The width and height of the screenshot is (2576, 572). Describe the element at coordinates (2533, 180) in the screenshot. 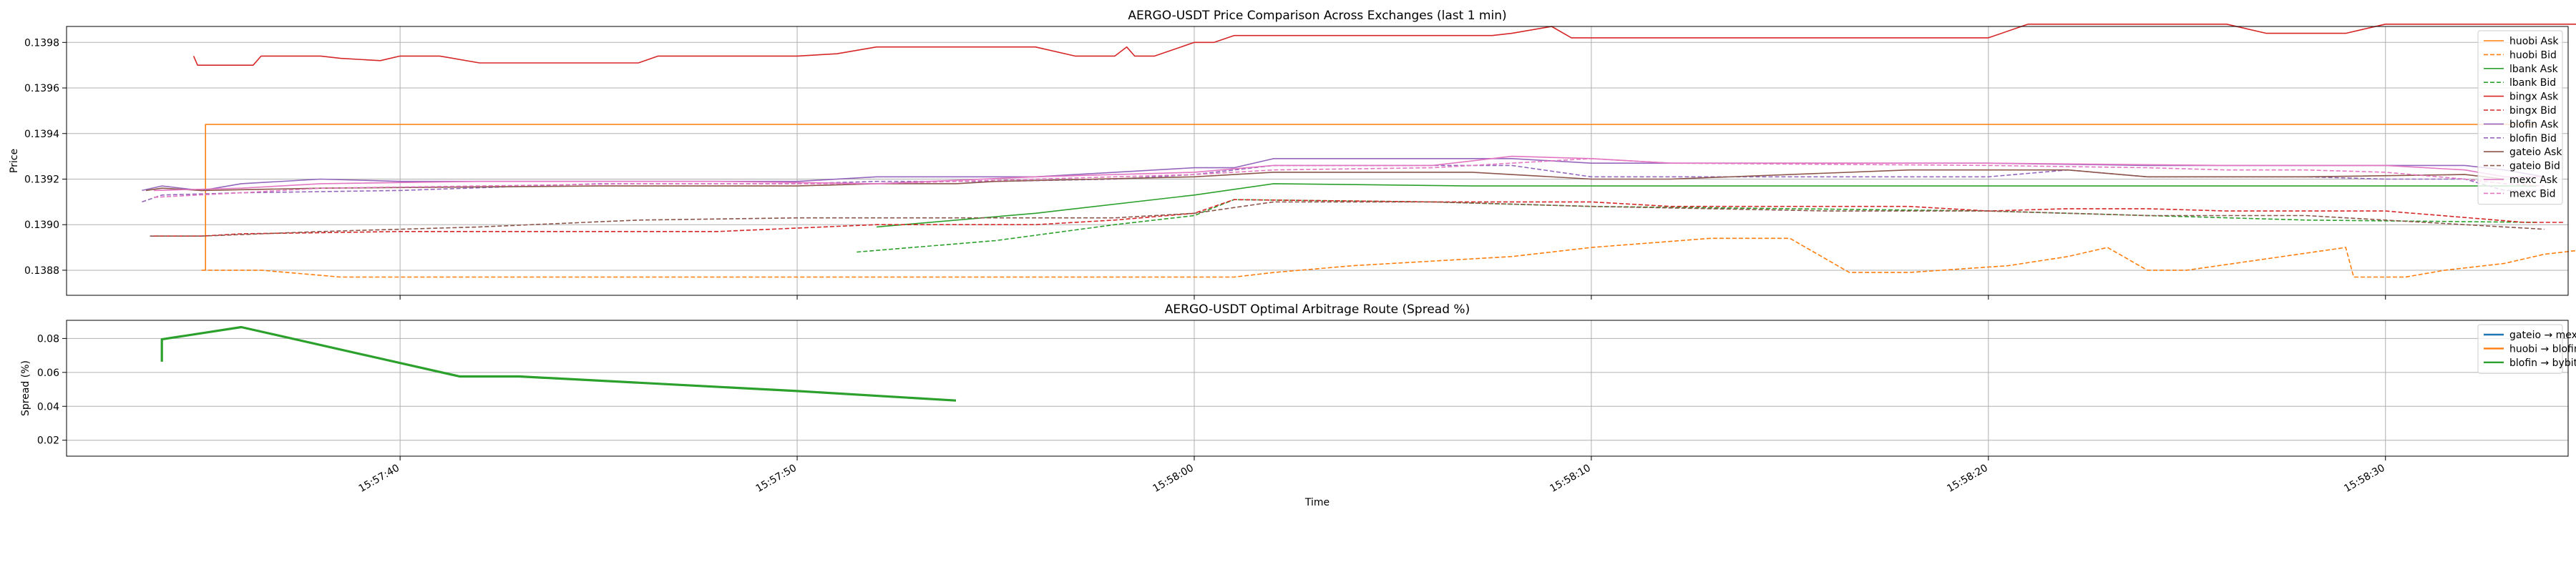

I see `legend-label-mexc-ask: mexc Ask` at that location.